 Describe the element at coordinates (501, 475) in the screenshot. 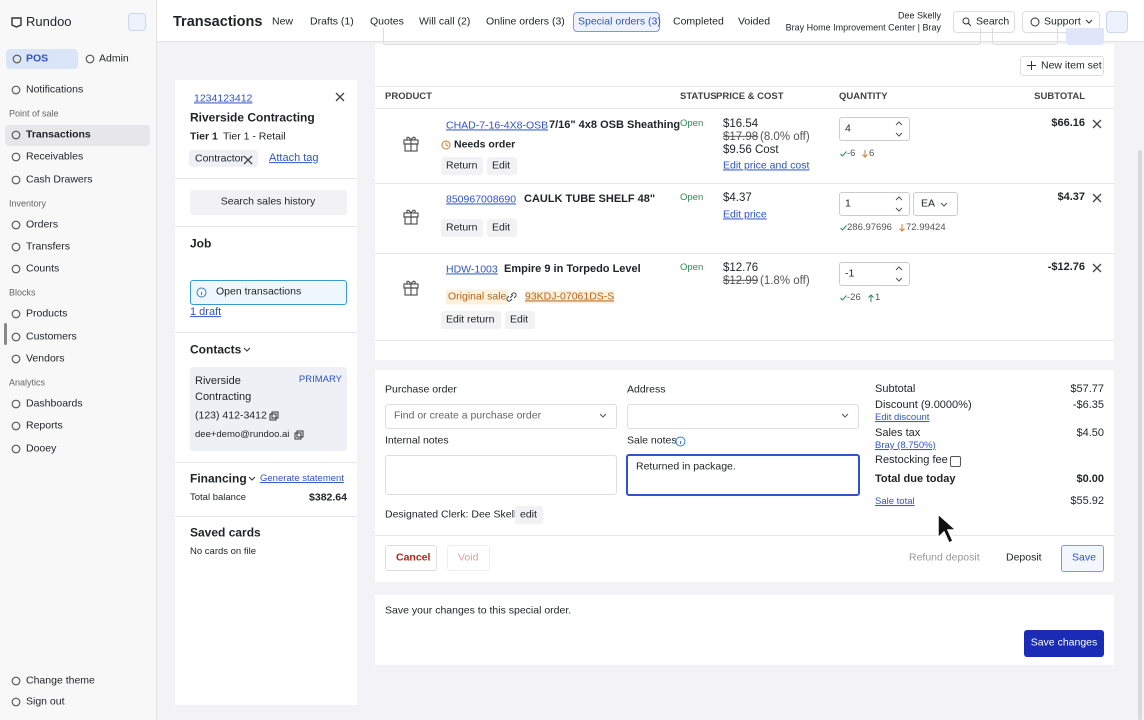

I see `internal-notes-input` at that location.